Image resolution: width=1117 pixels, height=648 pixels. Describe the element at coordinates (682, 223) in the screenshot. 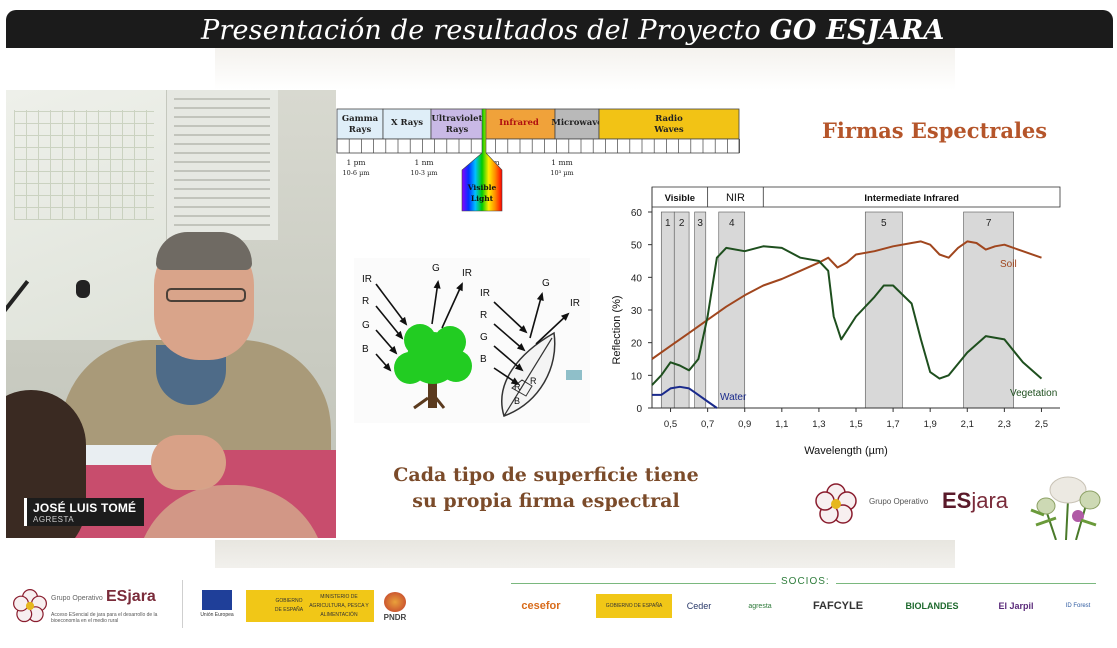

I see `chart-band-label: 2` at that location.